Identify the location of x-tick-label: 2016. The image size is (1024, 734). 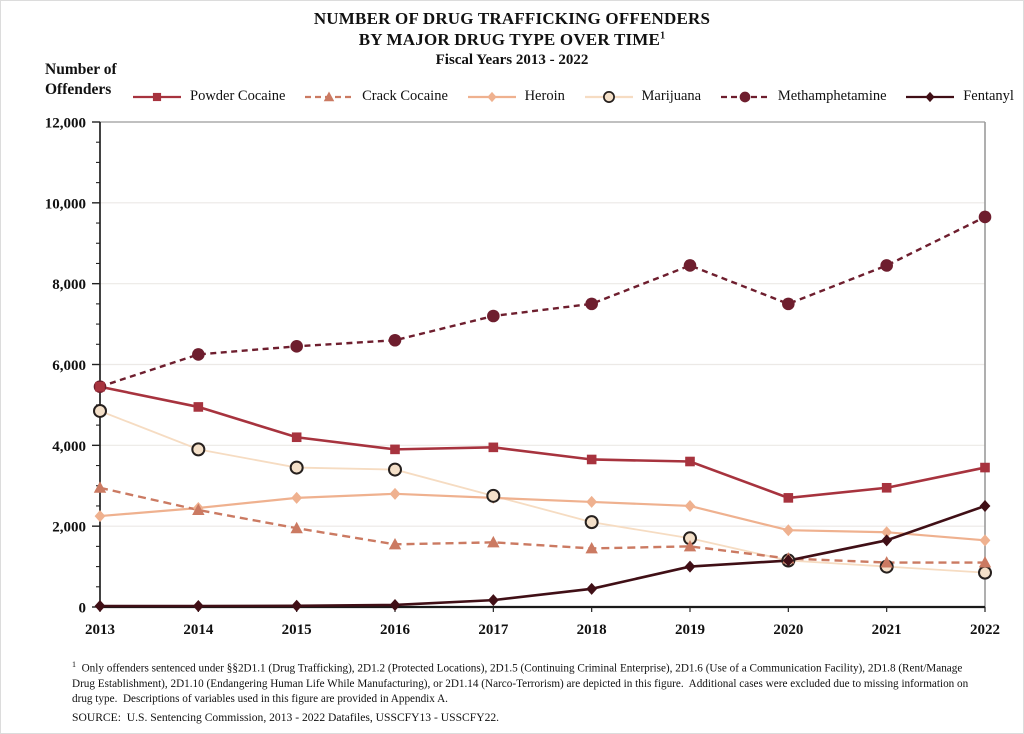
(395, 630).